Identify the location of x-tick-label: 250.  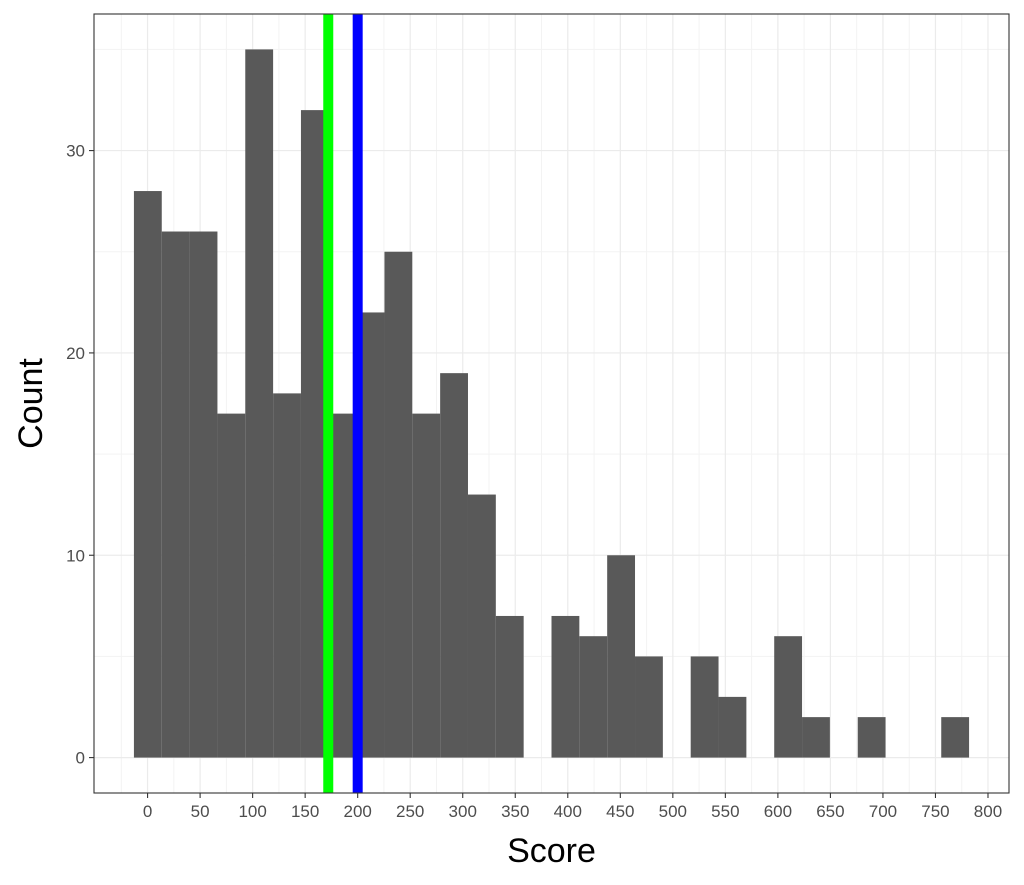
(410, 811).